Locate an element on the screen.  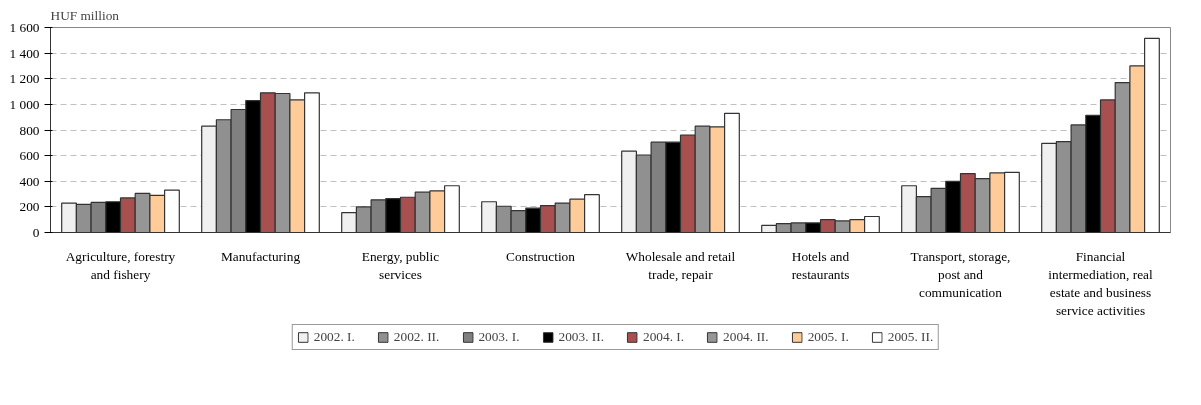
x-tick-label: Transport, storage, post and communication is located at coordinates (960, 274).